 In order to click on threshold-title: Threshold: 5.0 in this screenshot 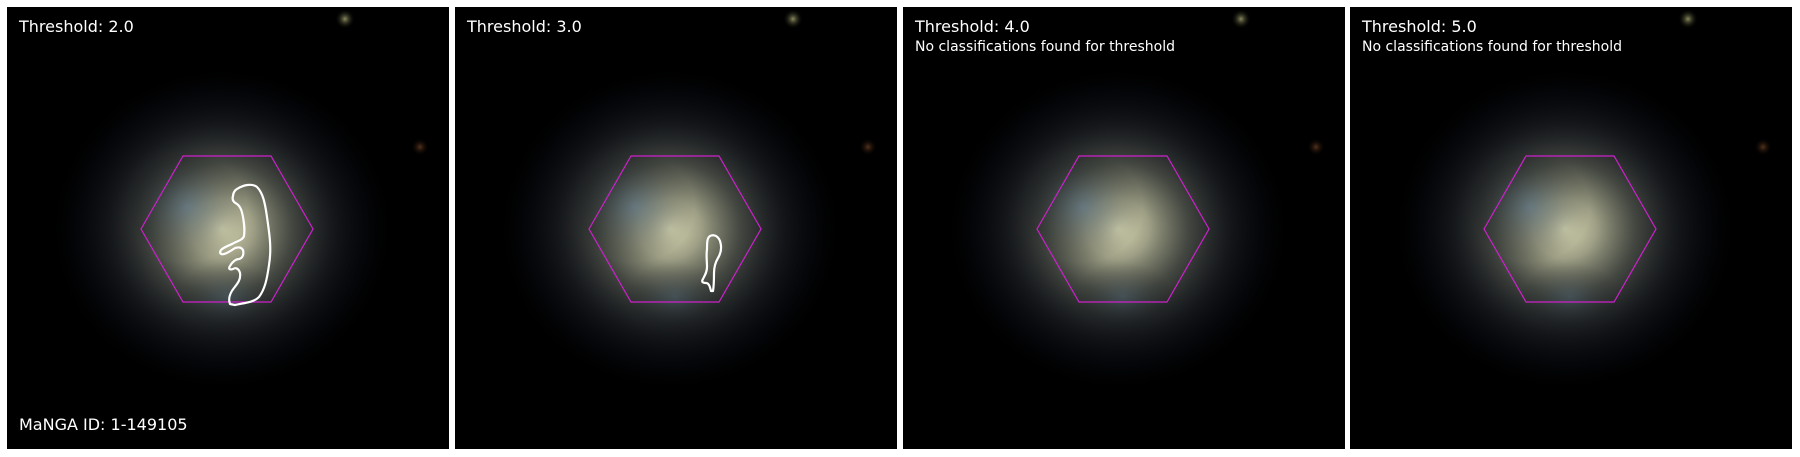, I will do `click(1419, 26)`.